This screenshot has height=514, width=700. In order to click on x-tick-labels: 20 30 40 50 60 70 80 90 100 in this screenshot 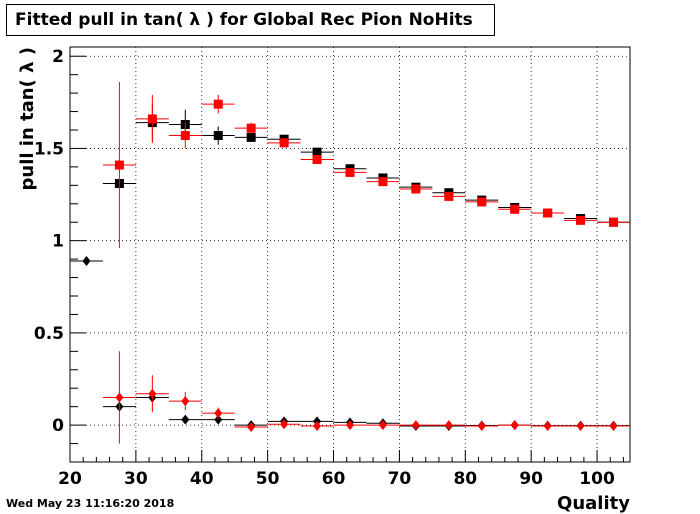, I will do `click(336, 479)`.